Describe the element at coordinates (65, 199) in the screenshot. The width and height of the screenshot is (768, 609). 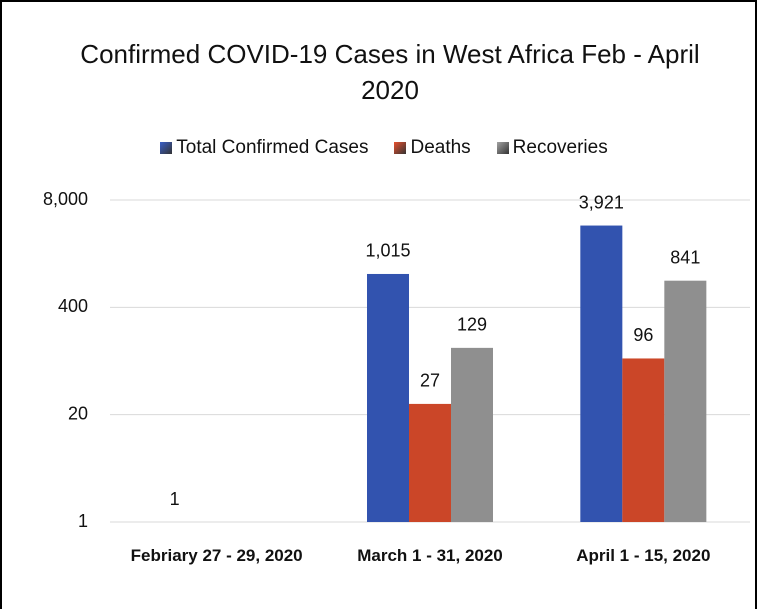
I see `y-tick-label: 8,000` at that location.